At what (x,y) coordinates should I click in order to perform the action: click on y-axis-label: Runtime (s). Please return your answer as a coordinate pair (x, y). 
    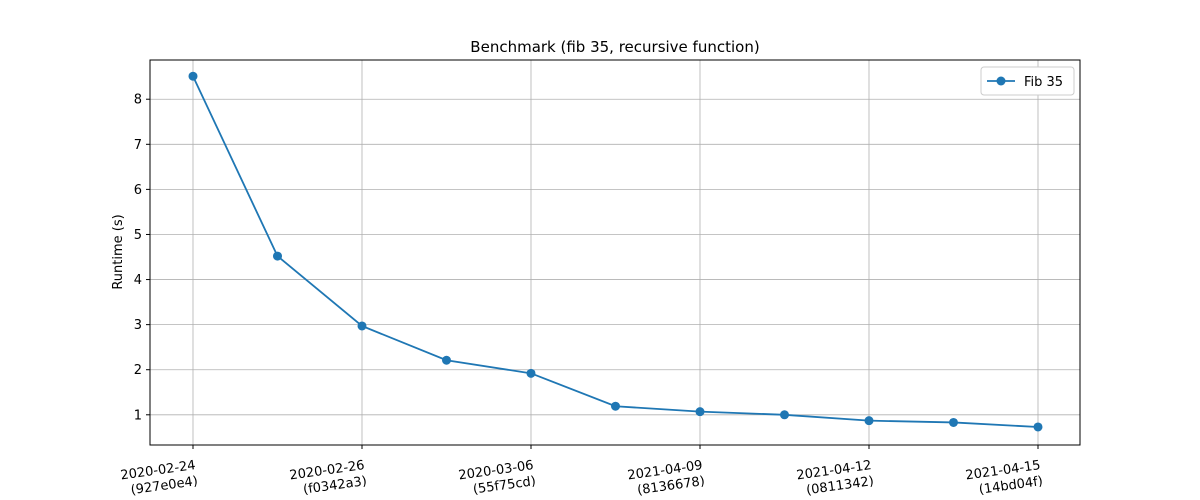
    Looking at the image, I should click on (118, 251).